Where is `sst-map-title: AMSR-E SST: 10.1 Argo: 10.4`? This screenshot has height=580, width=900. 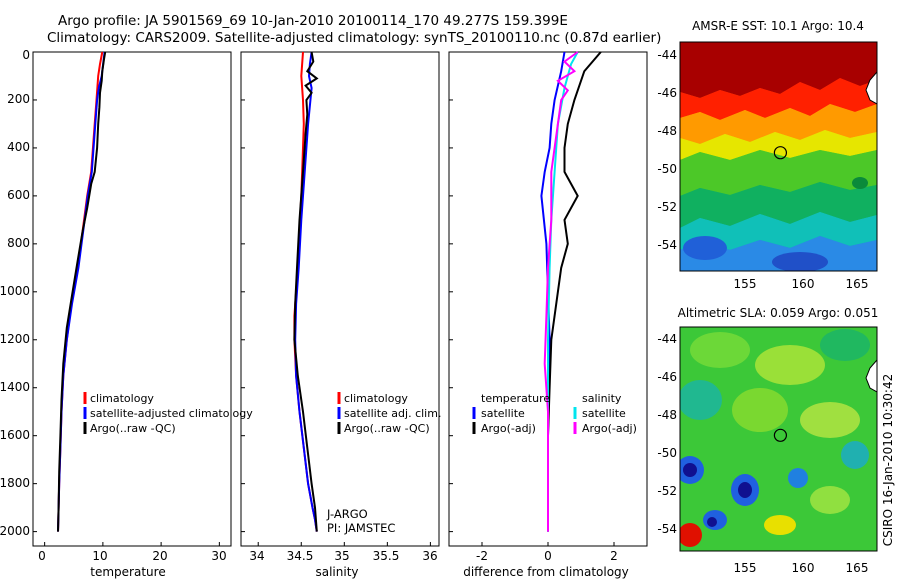 sst-map-title: AMSR-E SST: 10.1 Argo: 10.4 is located at coordinates (778, 26).